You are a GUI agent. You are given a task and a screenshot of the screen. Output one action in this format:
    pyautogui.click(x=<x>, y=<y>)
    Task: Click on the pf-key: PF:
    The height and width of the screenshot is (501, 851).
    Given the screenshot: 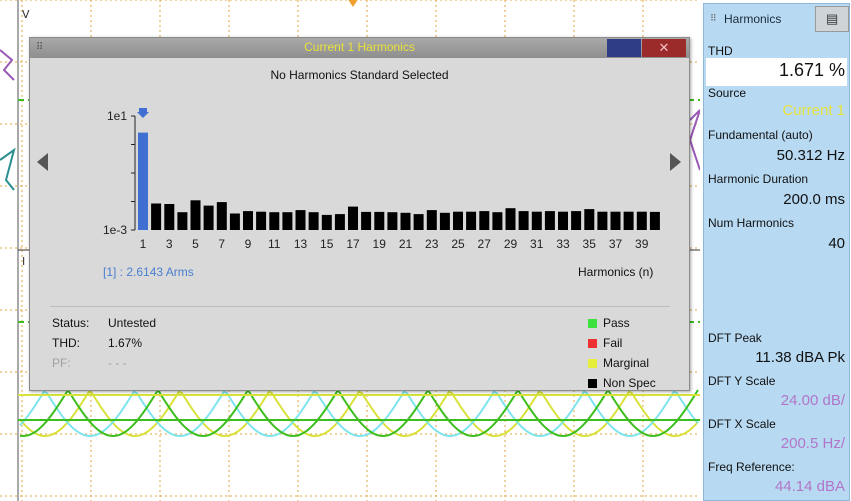 What is the action you would take?
    pyautogui.click(x=61, y=363)
    